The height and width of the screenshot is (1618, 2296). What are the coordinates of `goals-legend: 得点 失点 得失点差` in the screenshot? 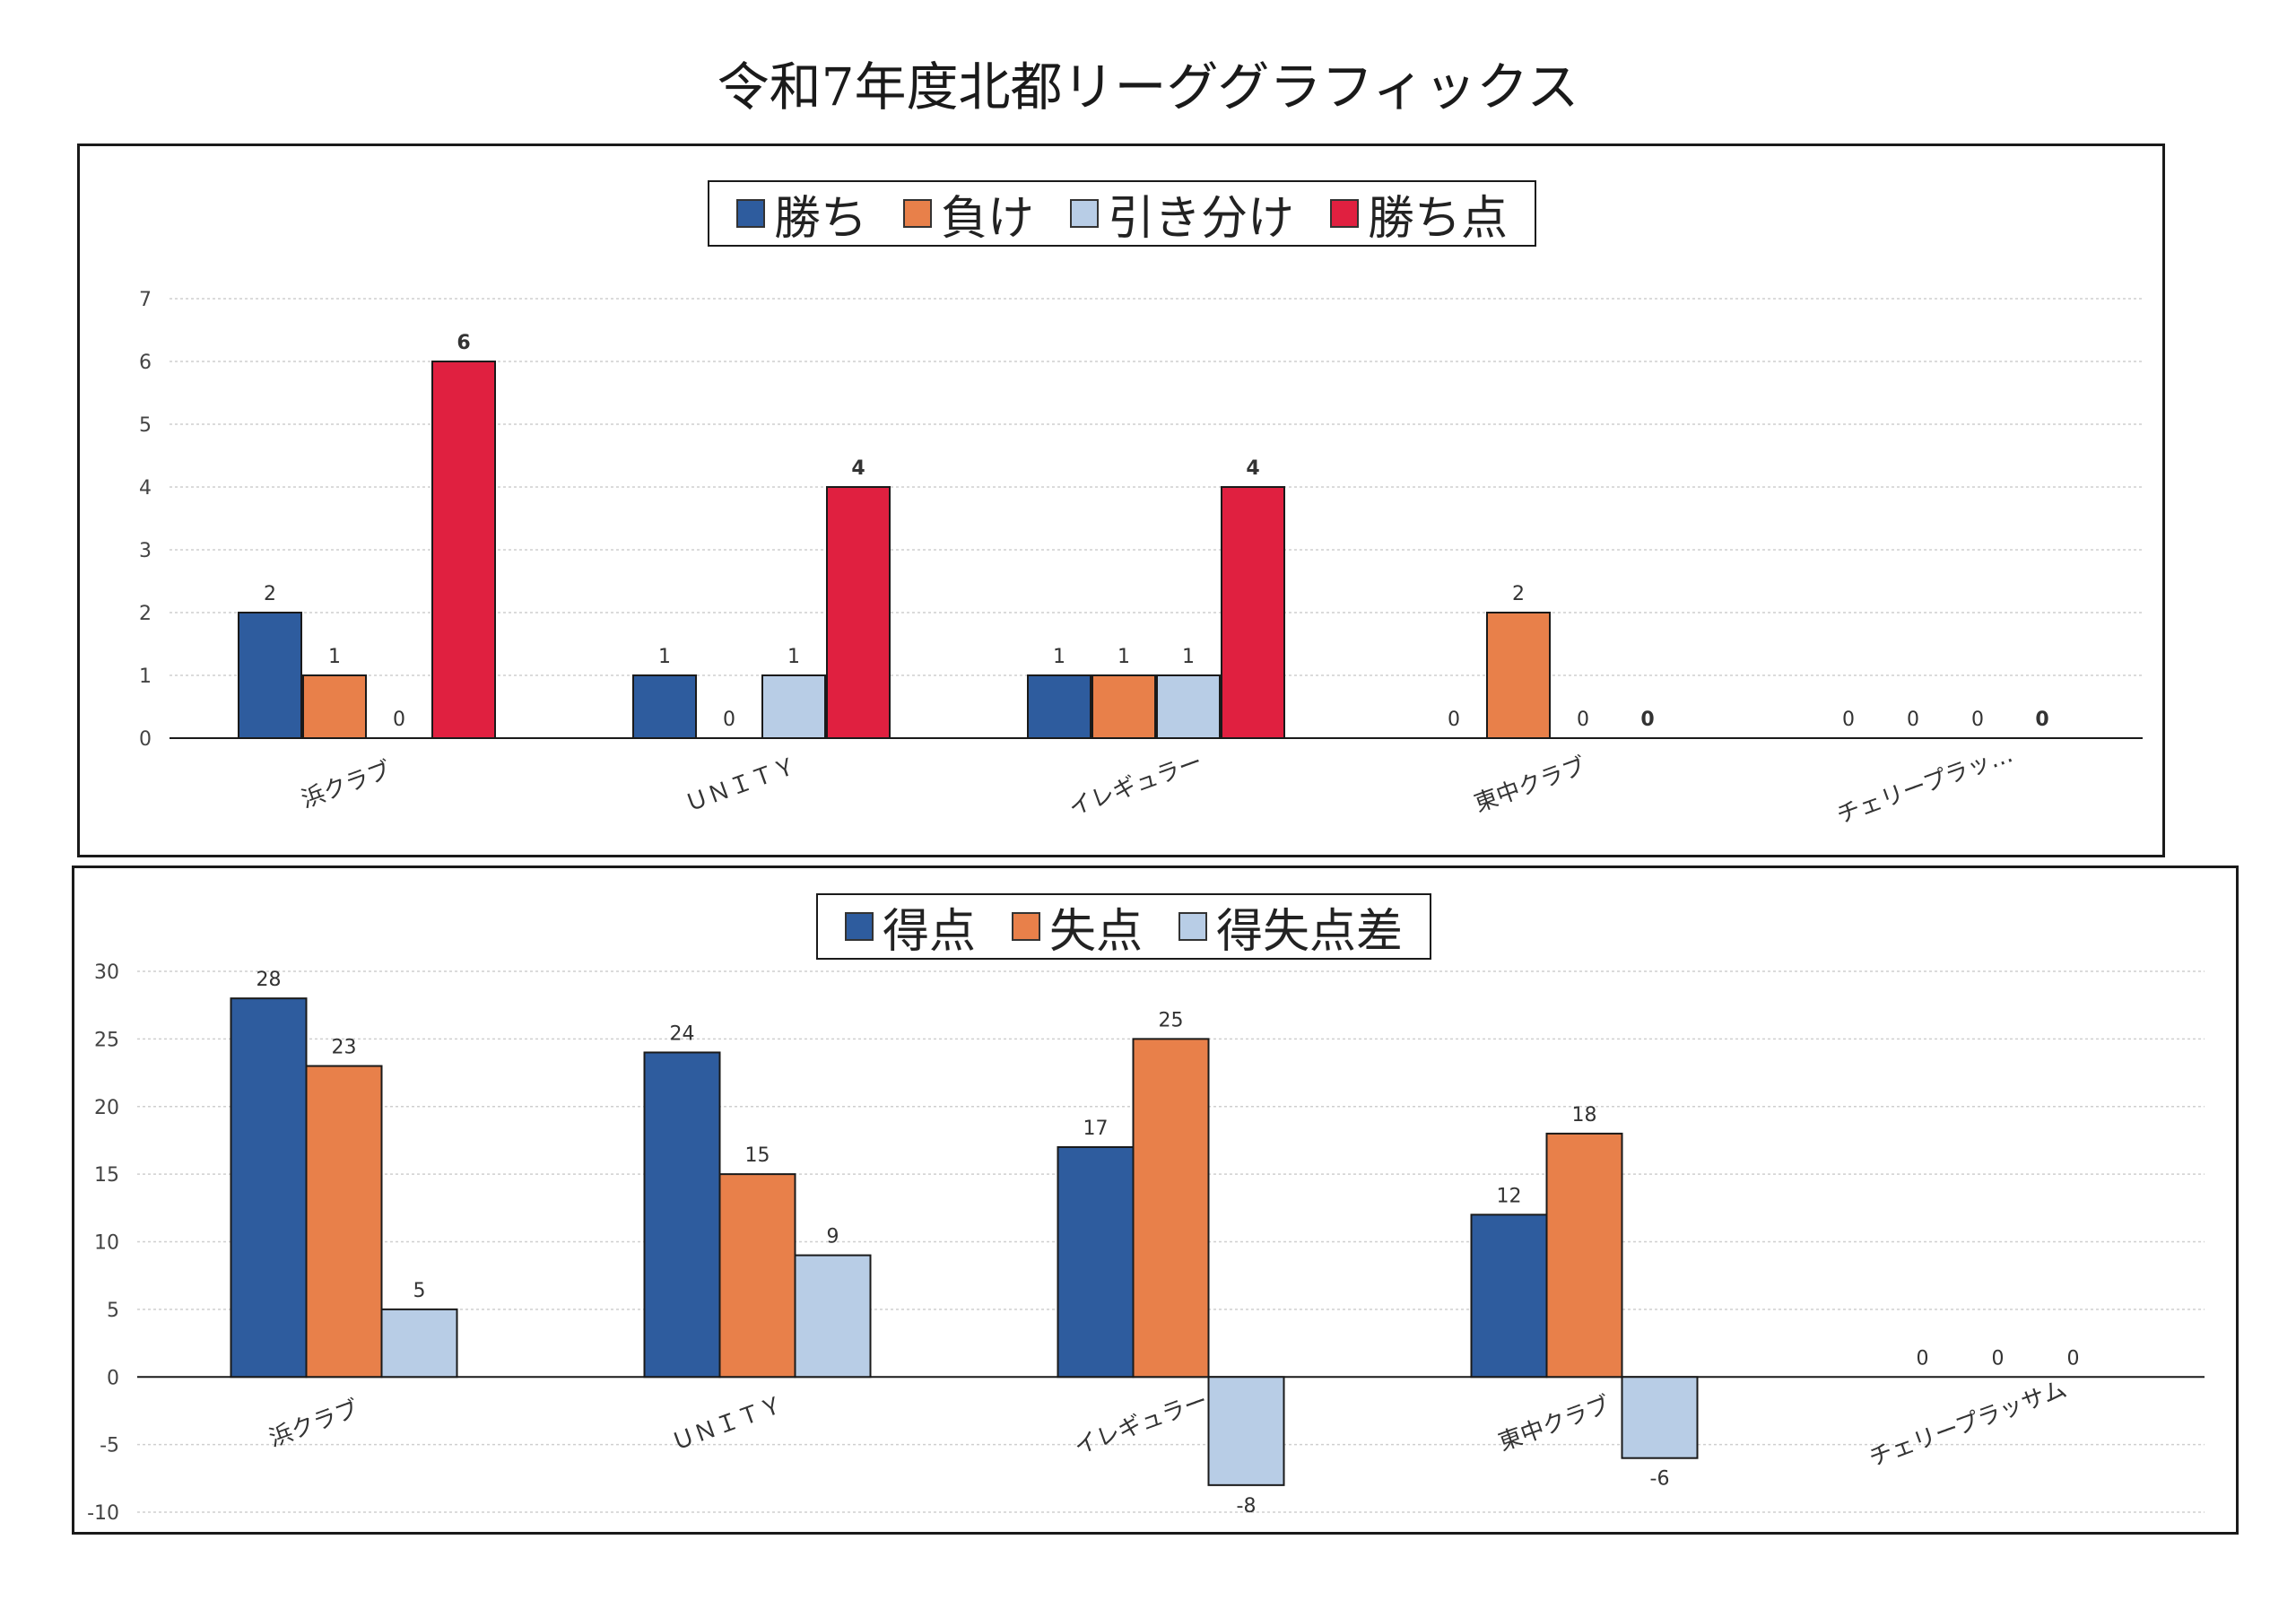 It's located at (1124, 927).